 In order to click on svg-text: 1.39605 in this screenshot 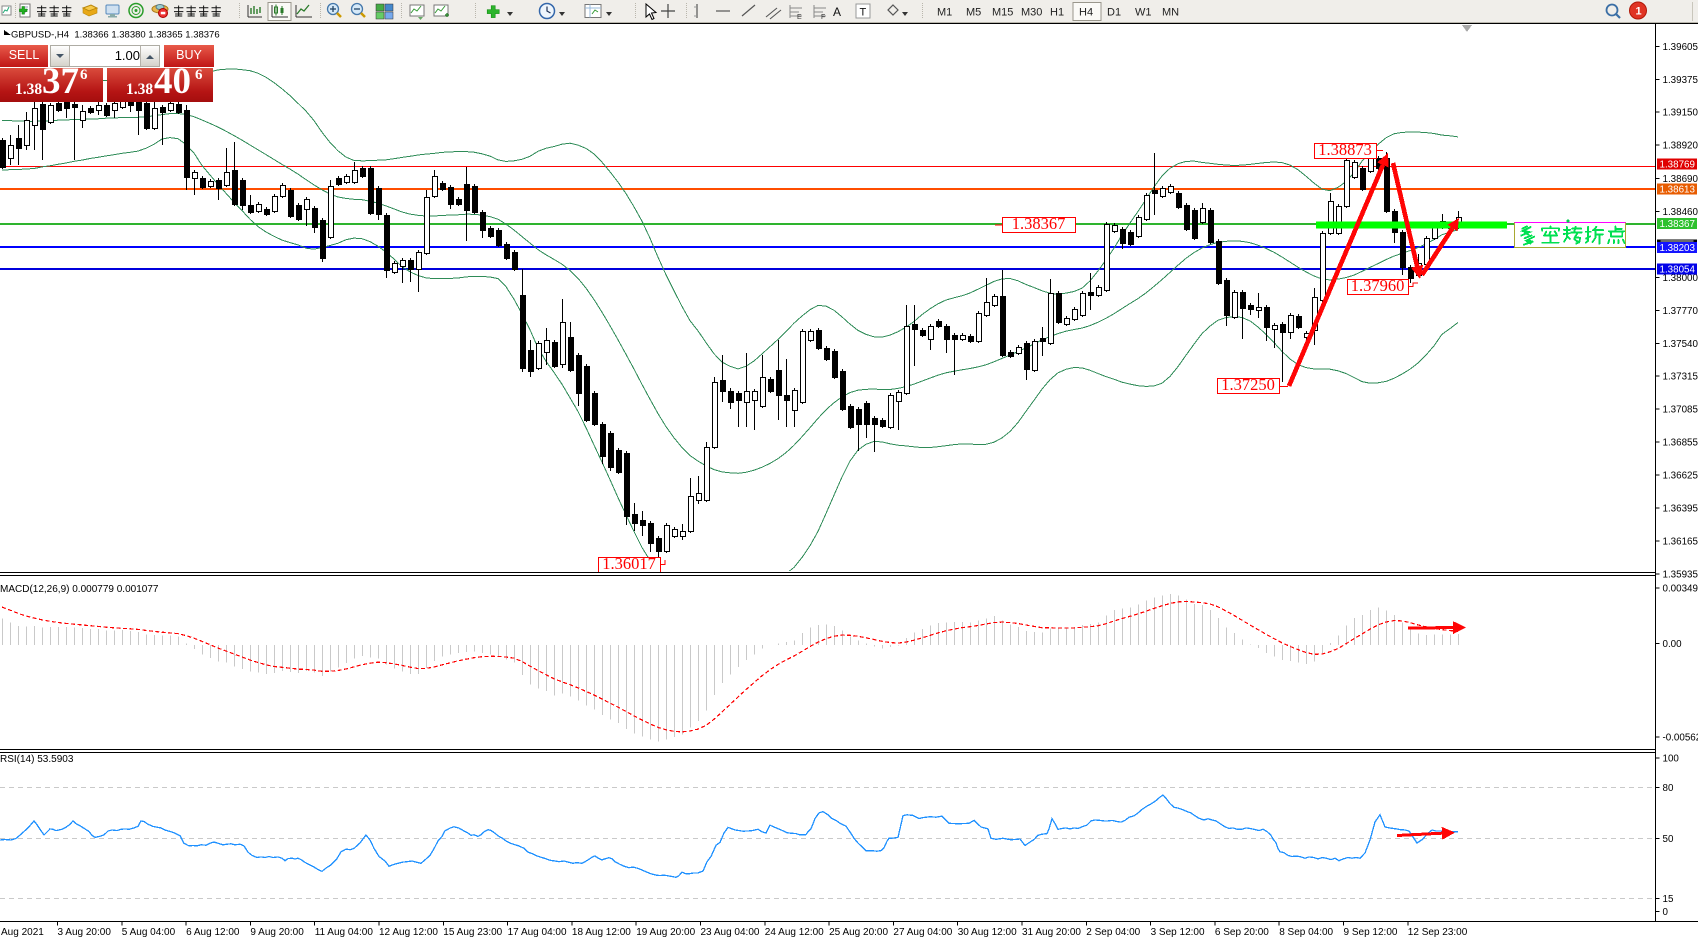, I will do `click(1680, 47)`.